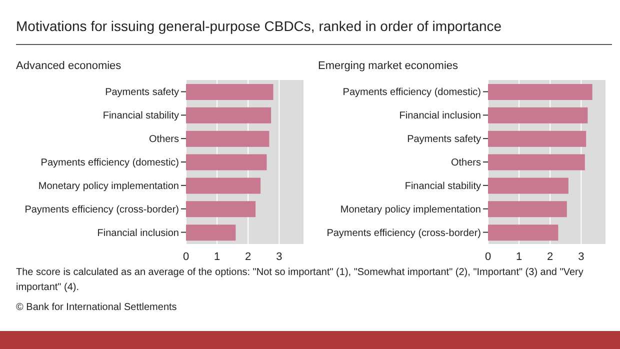 This screenshot has height=349, width=620. What do you see at coordinates (389, 67) in the screenshot?
I see `text: Emerging market economies` at bounding box center [389, 67].